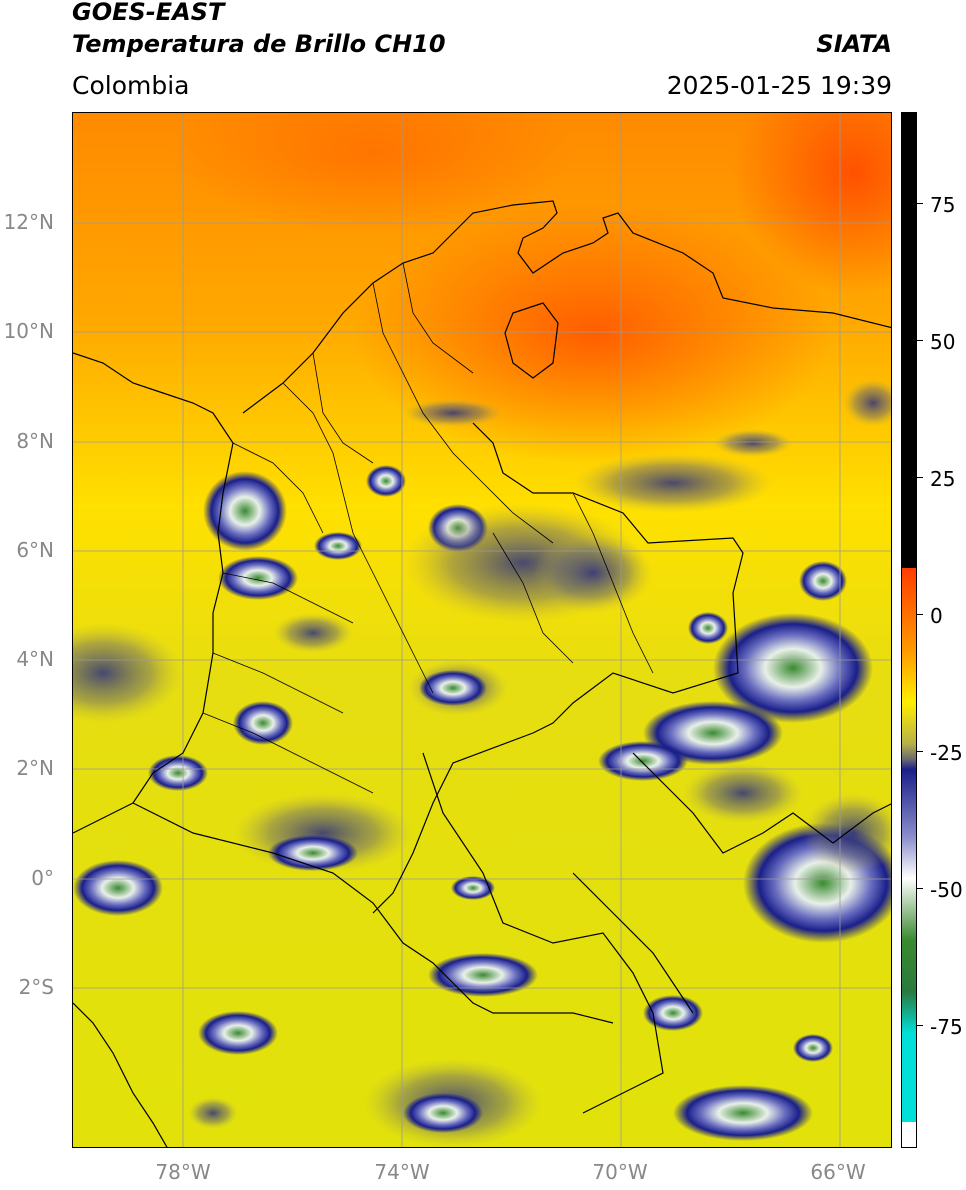 The width and height of the screenshot is (966, 1190). What do you see at coordinates (35, 768) in the screenshot?
I see `lat-label-2n: 2°N` at bounding box center [35, 768].